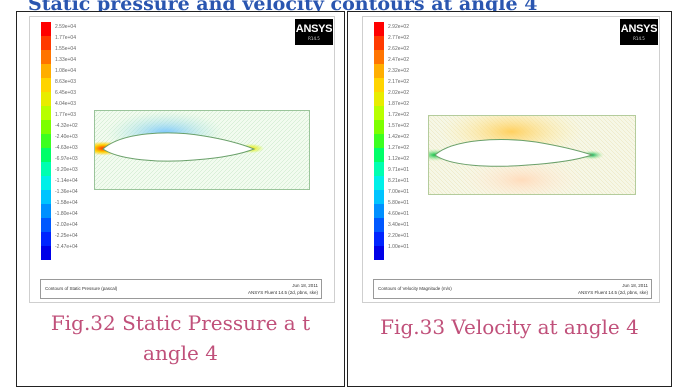 This screenshot has width=677, height=387. Describe the element at coordinates (66, 170) in the screenshot. I see `legend-label: -9.20e+03` at that location.